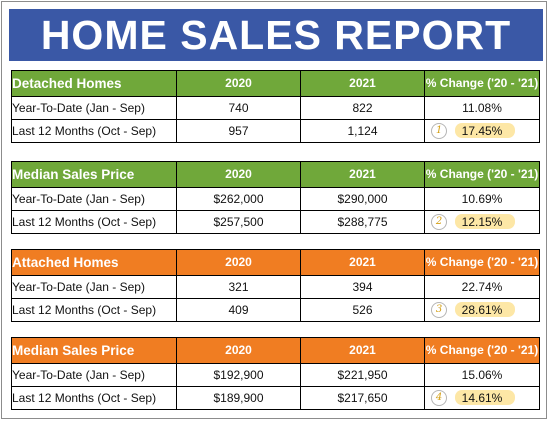  Describe the element at coordinates (238, 310) in the screenshot. I see `value-2020: 409` at that location.